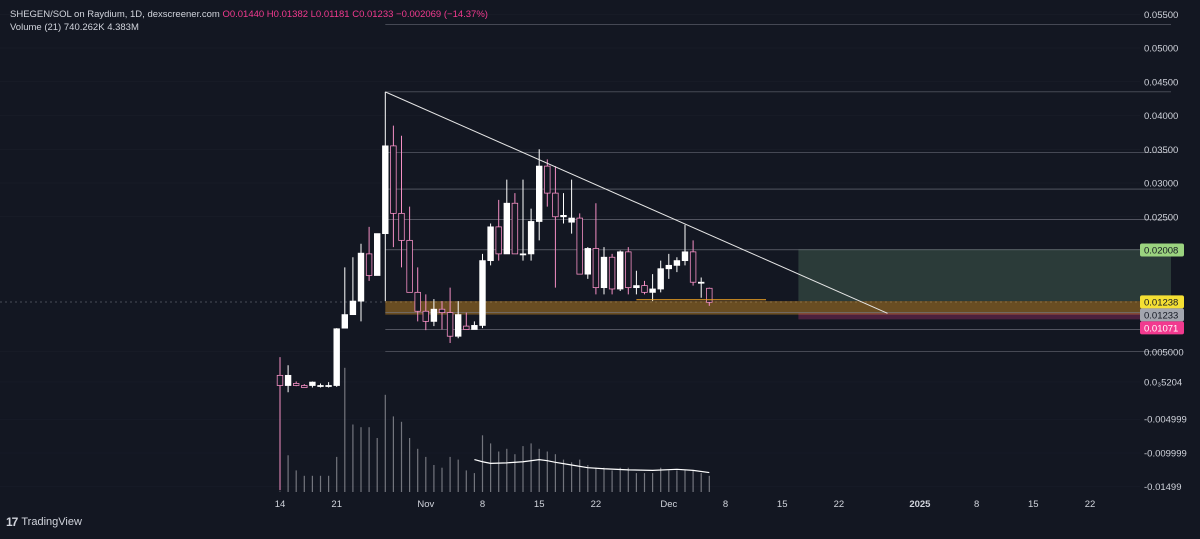 The image size is (1200, 539). Describe the element at coordinates (1165, 453) in the screenshot. I see `y-tick-label: -0.009999` at that location.